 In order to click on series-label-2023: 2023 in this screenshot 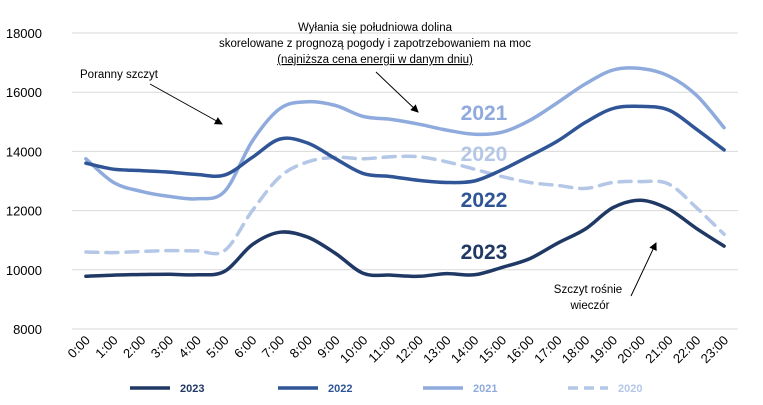, I will do `click(484, 252)`.